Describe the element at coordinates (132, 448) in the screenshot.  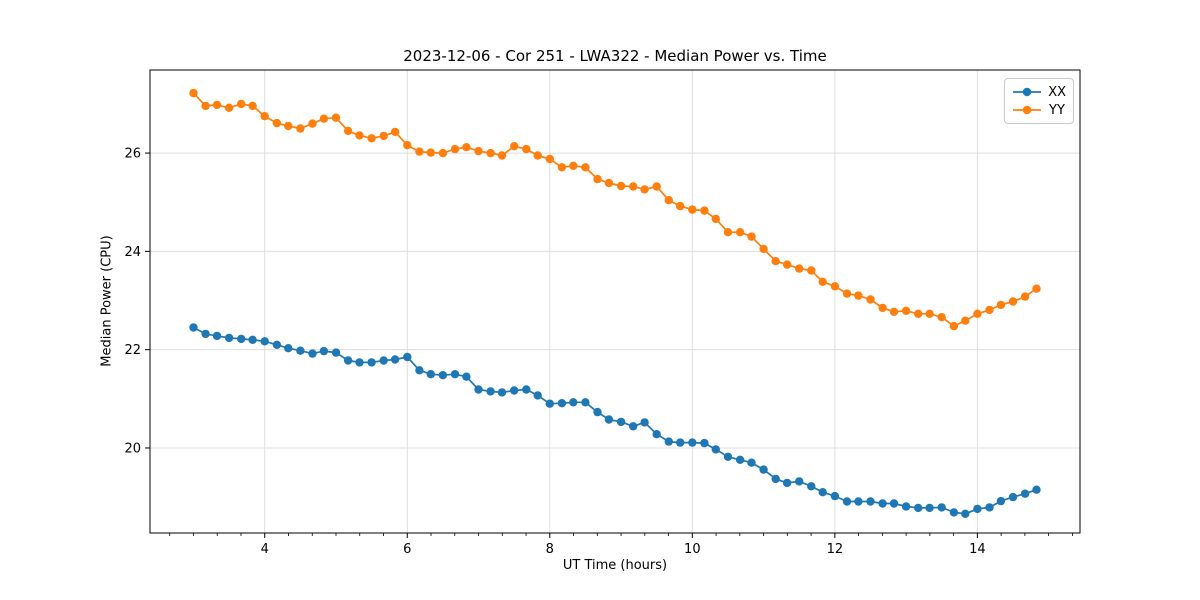
I see `y-tick-label-20: 20` at that location.